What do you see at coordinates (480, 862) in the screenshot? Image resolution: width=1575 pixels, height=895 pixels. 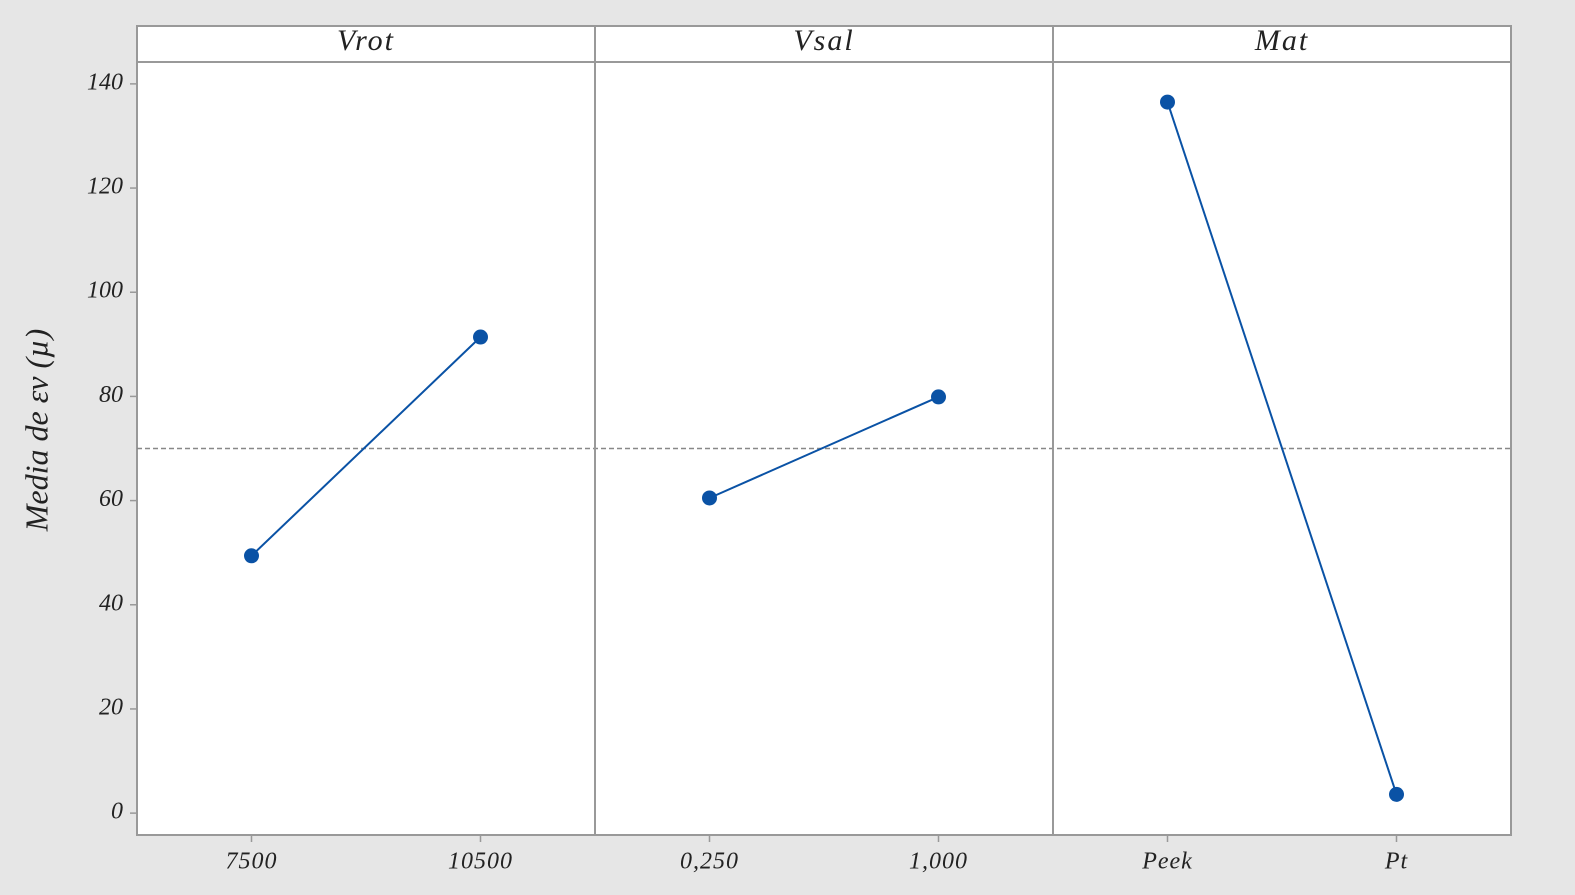 I see `x-tick-label: 10500` at bounding box center [480, 862].